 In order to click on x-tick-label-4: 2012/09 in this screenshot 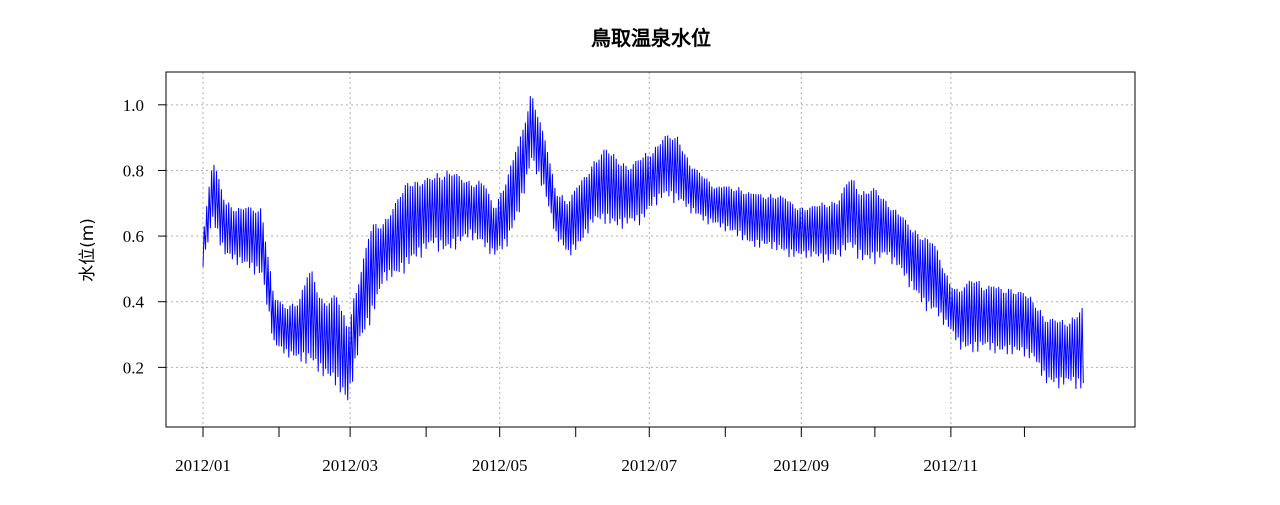, I will do `click(801, 465)`.